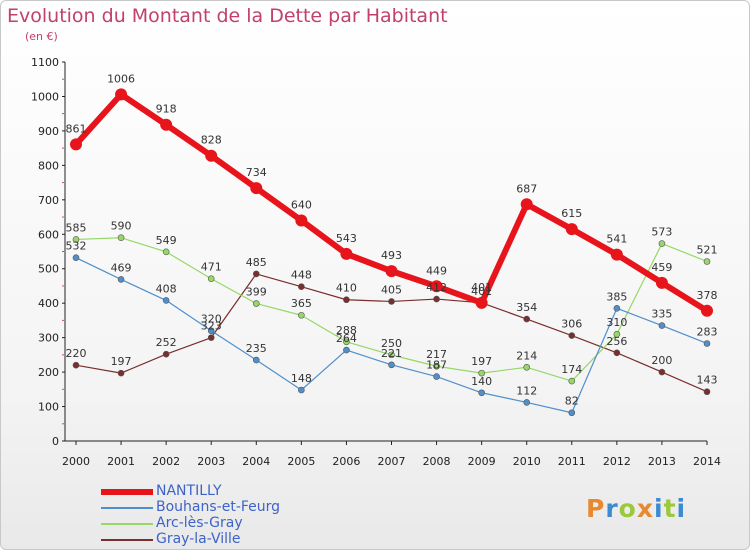 This screenshot has height=550, width=750. Describe the element at coordinates (121, 267) in the screenshot. I see `data-label: 469` at that location.